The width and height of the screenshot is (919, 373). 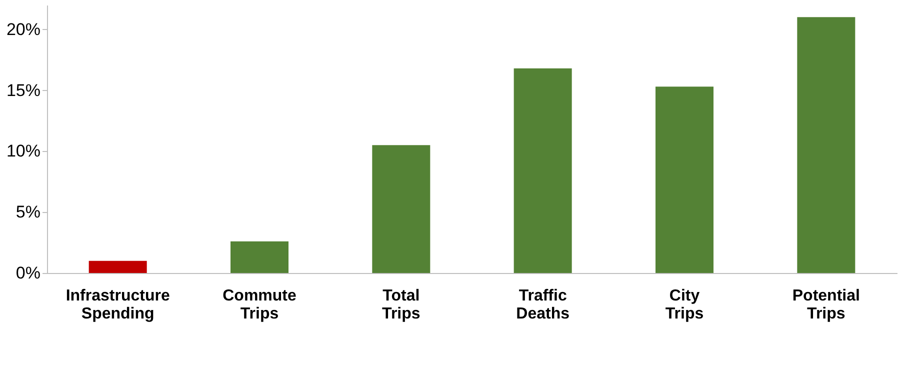 I want to click on x-tick-label: Traffic Deaths, so click(x=543, y=305).